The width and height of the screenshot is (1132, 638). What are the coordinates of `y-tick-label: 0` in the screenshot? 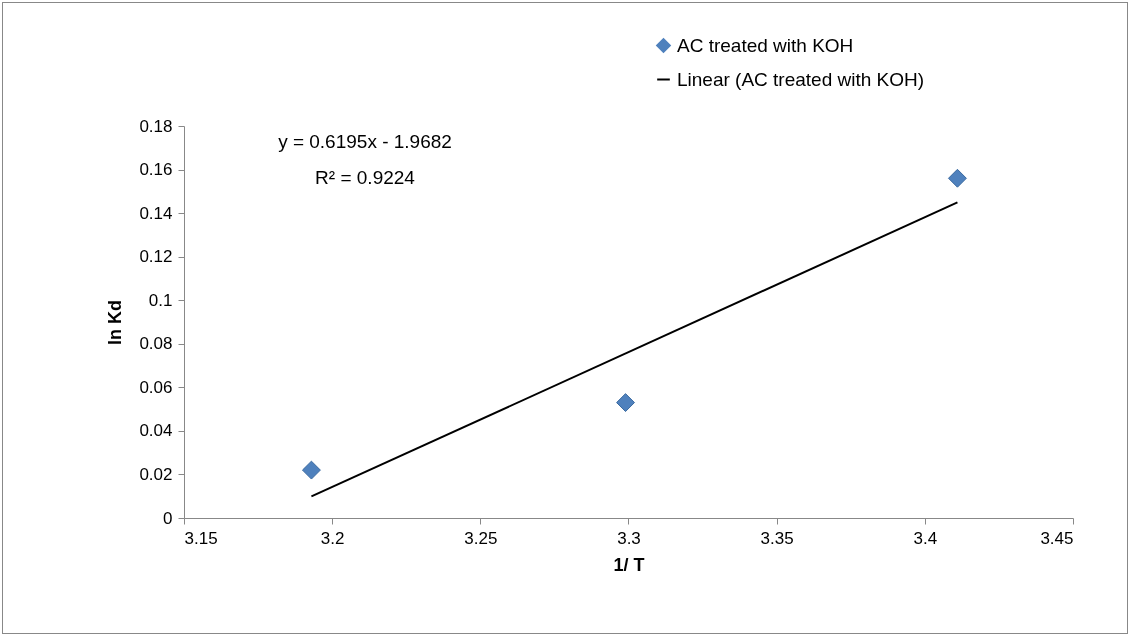 It's located at (168, 518).